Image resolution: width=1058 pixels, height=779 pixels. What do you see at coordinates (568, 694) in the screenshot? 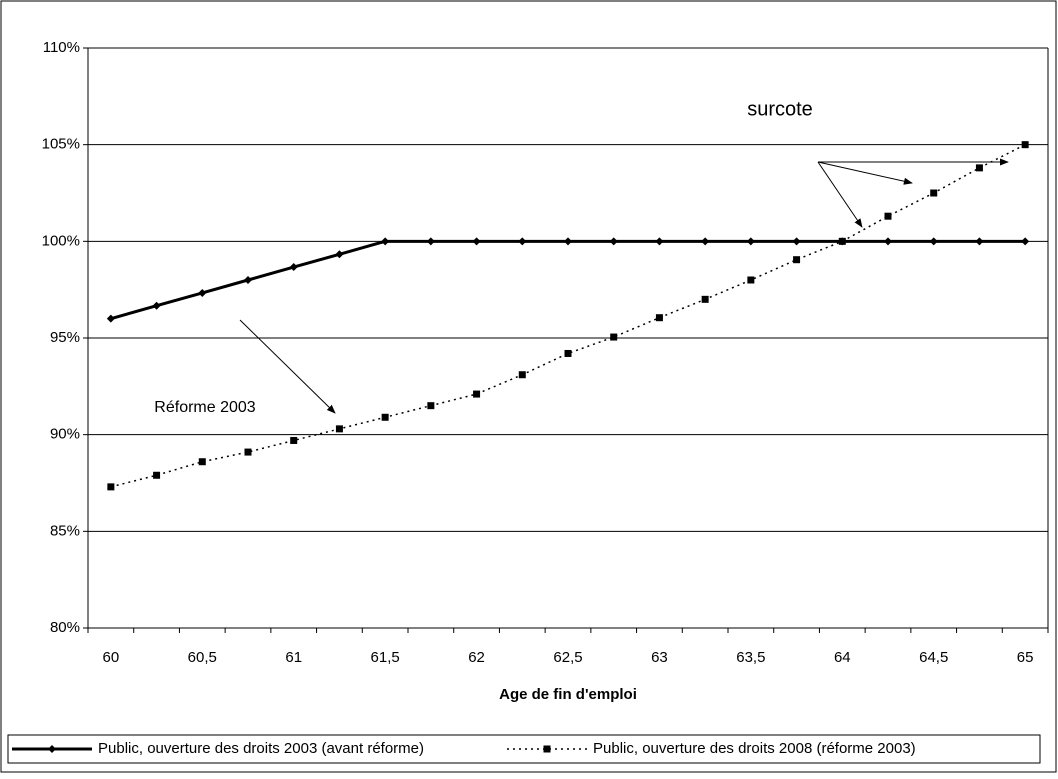
I see `x-axis-title: Age de fin d'emploi` at bounding box center [568, 694].